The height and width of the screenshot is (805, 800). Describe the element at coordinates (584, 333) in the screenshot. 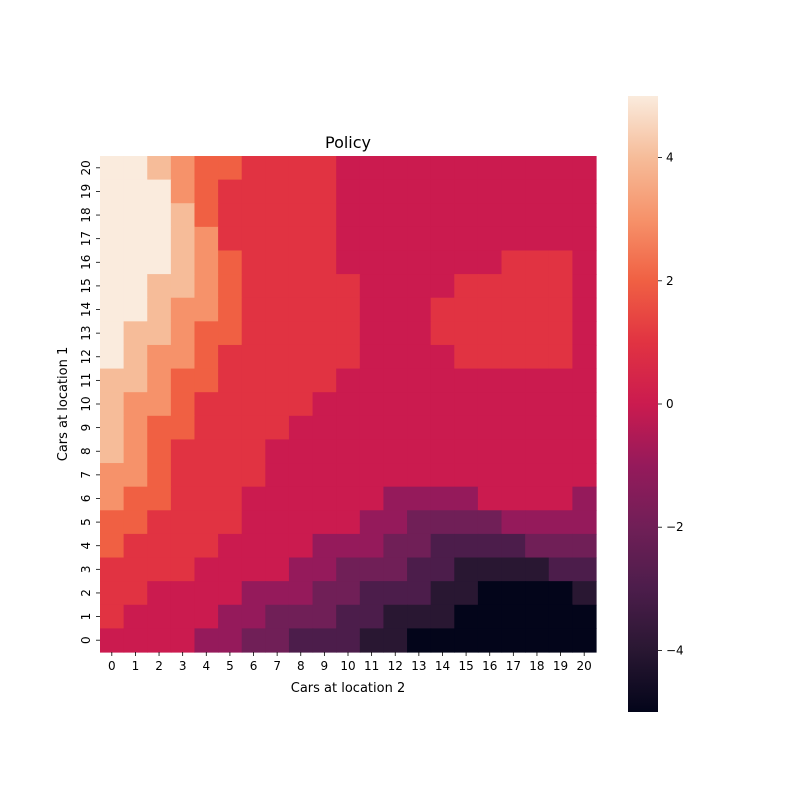

I see `heatmap-cell-r13-c20` at that location.